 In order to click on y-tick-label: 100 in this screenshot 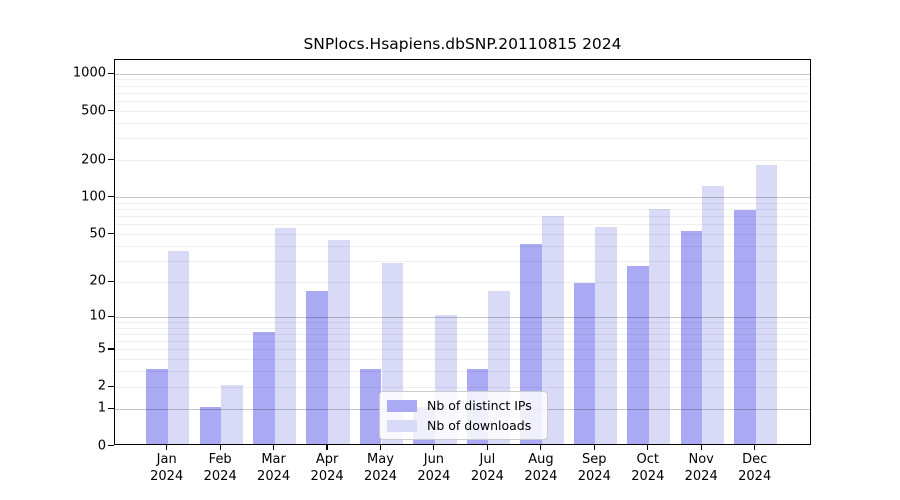, I will do `click(93, 197)`.